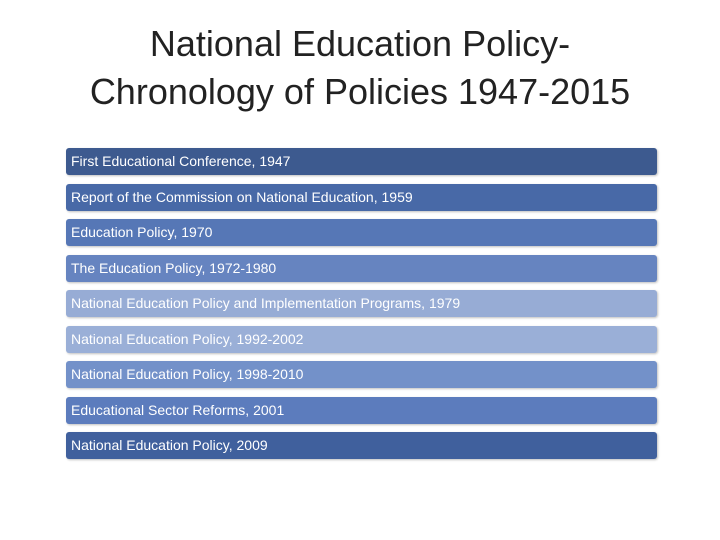  I want to click on policy-item: Education Policy, 1970, so click(361, 232).